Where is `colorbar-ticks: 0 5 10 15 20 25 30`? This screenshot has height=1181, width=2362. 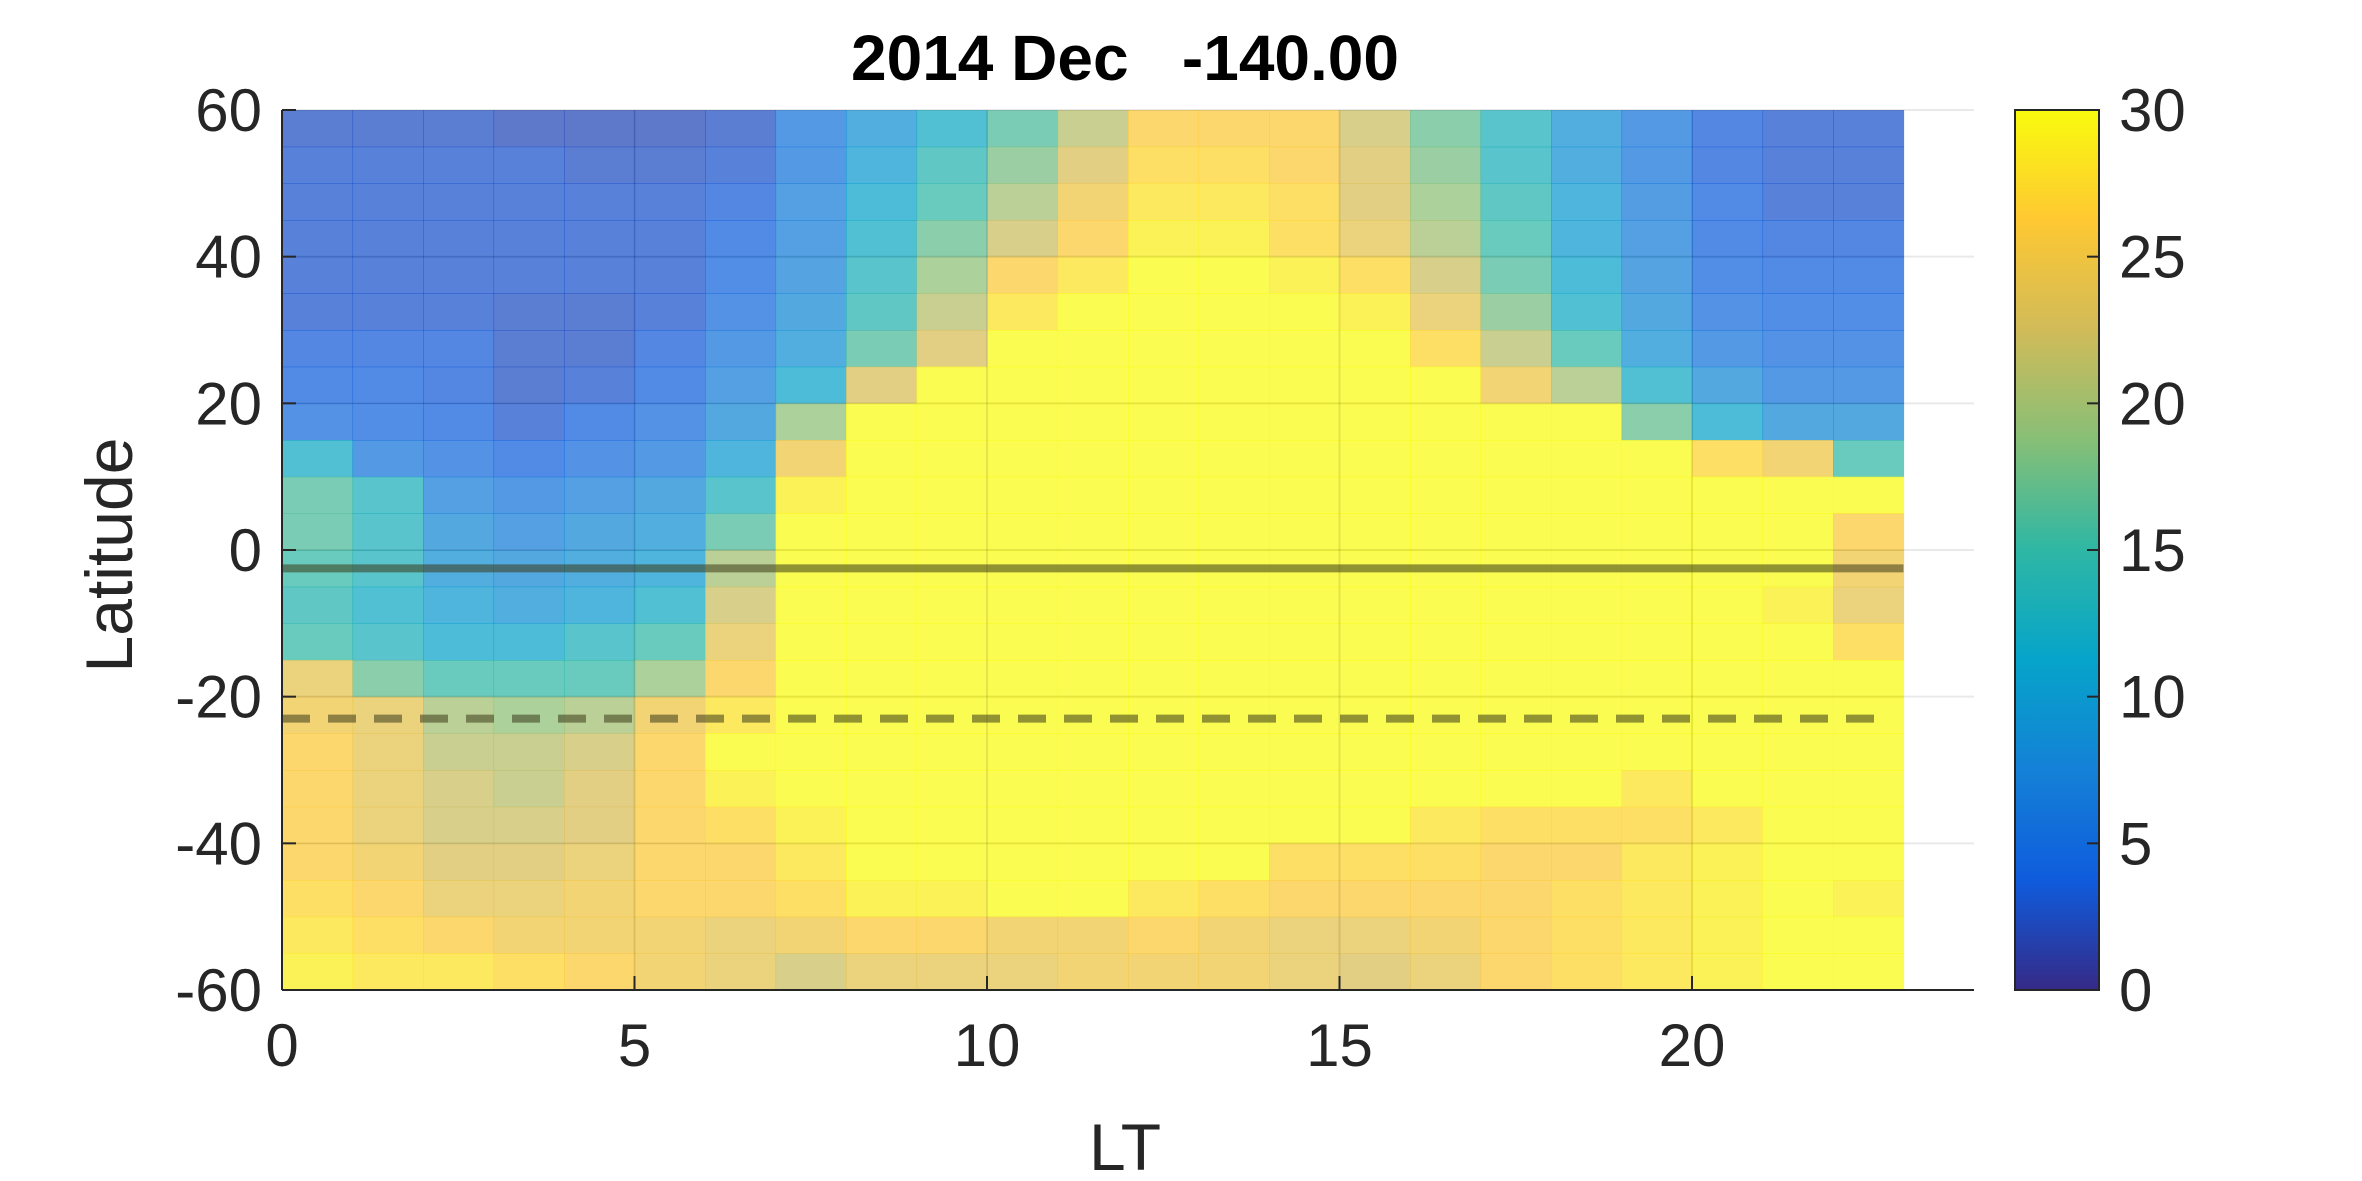 colorbar-ticks: 0 5 10 15 20 25 30 is located at coordinates (2136, 550).